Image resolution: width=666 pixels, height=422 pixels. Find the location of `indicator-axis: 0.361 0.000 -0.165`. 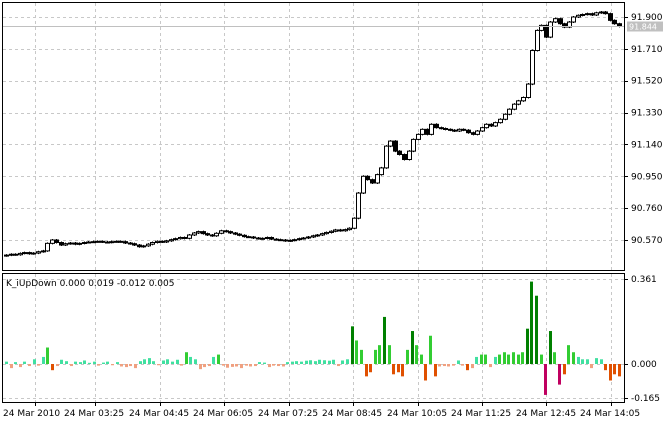

indicator-axis: 0.361 0.000 -0.165 is located at coordinates (642, 339).